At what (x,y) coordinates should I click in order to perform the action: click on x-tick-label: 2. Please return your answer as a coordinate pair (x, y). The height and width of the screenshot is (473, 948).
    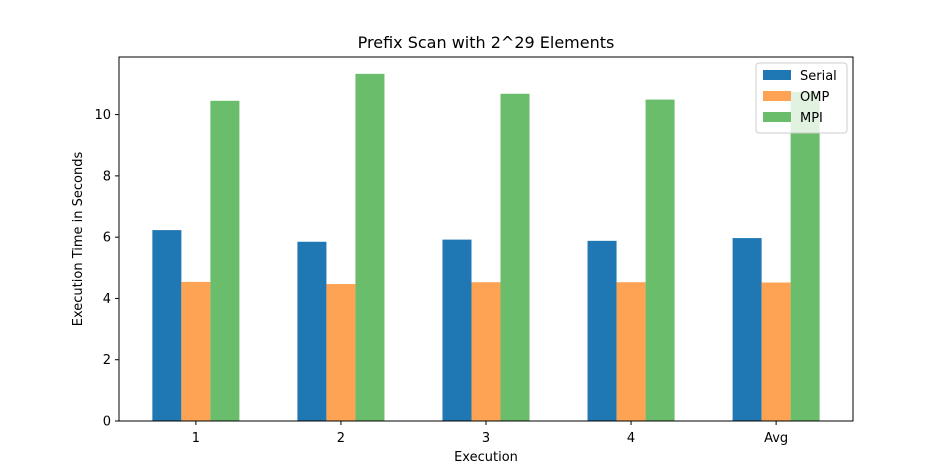
    Looking at the image, I should click on (341, 438).